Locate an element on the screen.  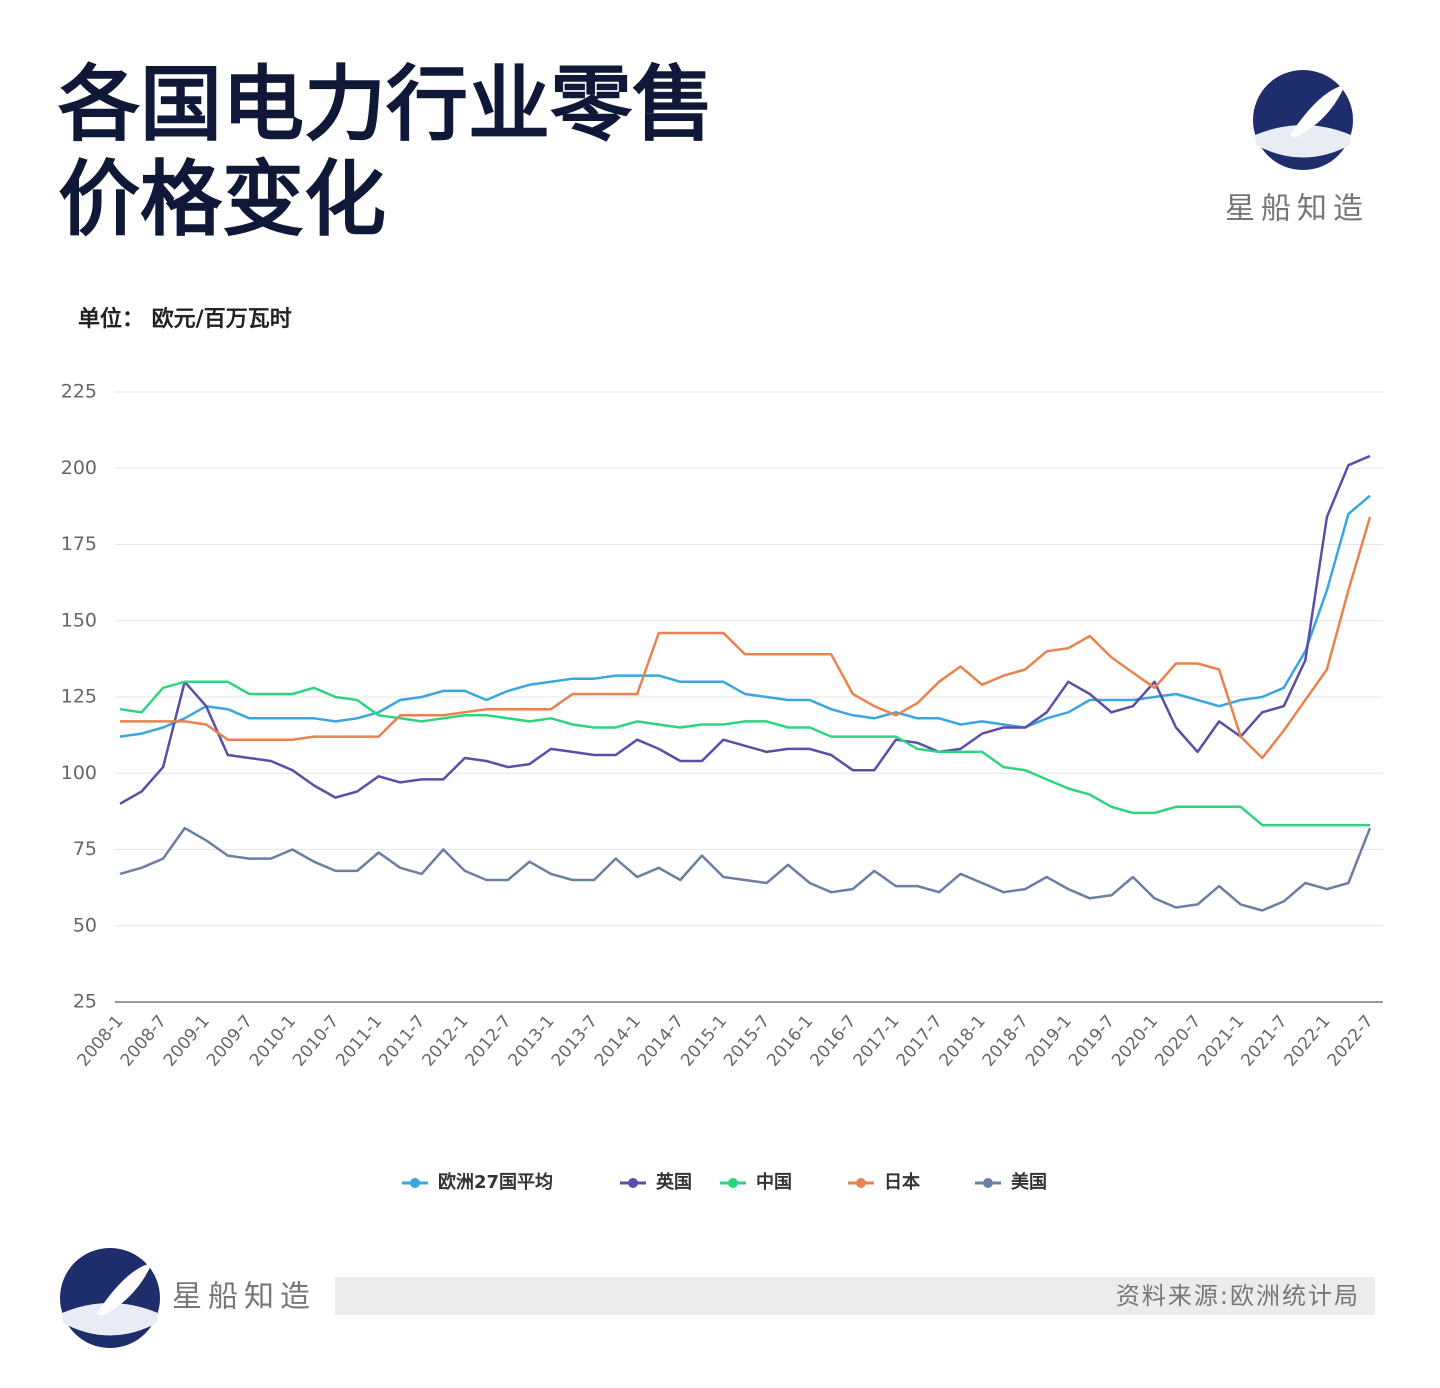
x-tick-label: 2018-1 is located at coordinates (963, 1041).